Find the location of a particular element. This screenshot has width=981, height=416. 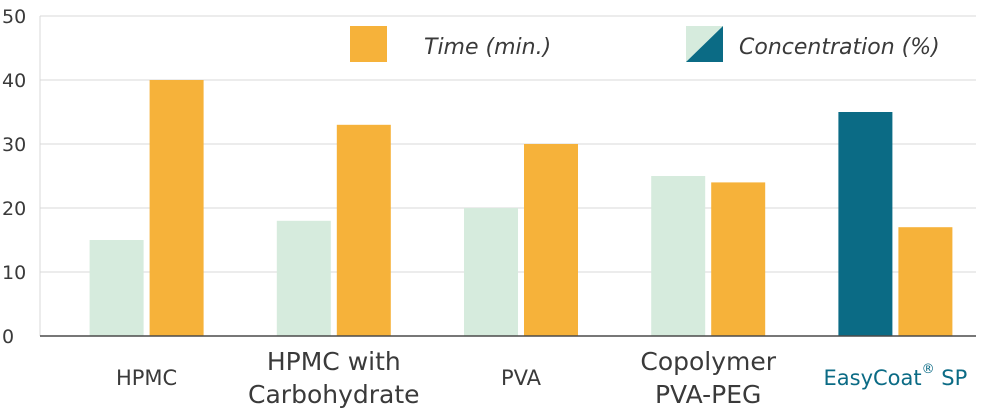

legend: Time (min.) Concentration (%) is located at coordinates (645, 44).